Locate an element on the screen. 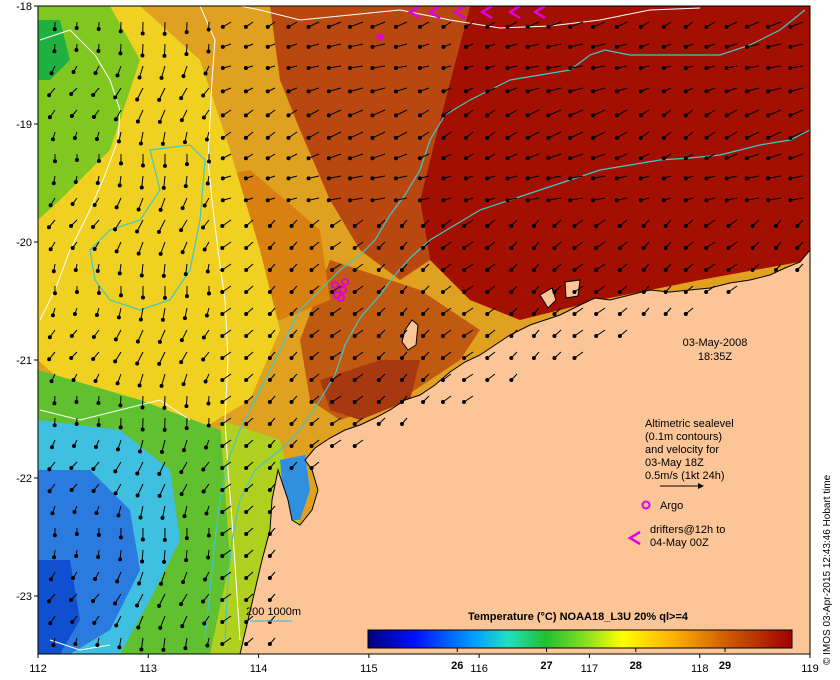 The height and width of the screenshot is (680, 840). legend-sealevel-line: (0.1m contours) is located at coordinates (683, 437).